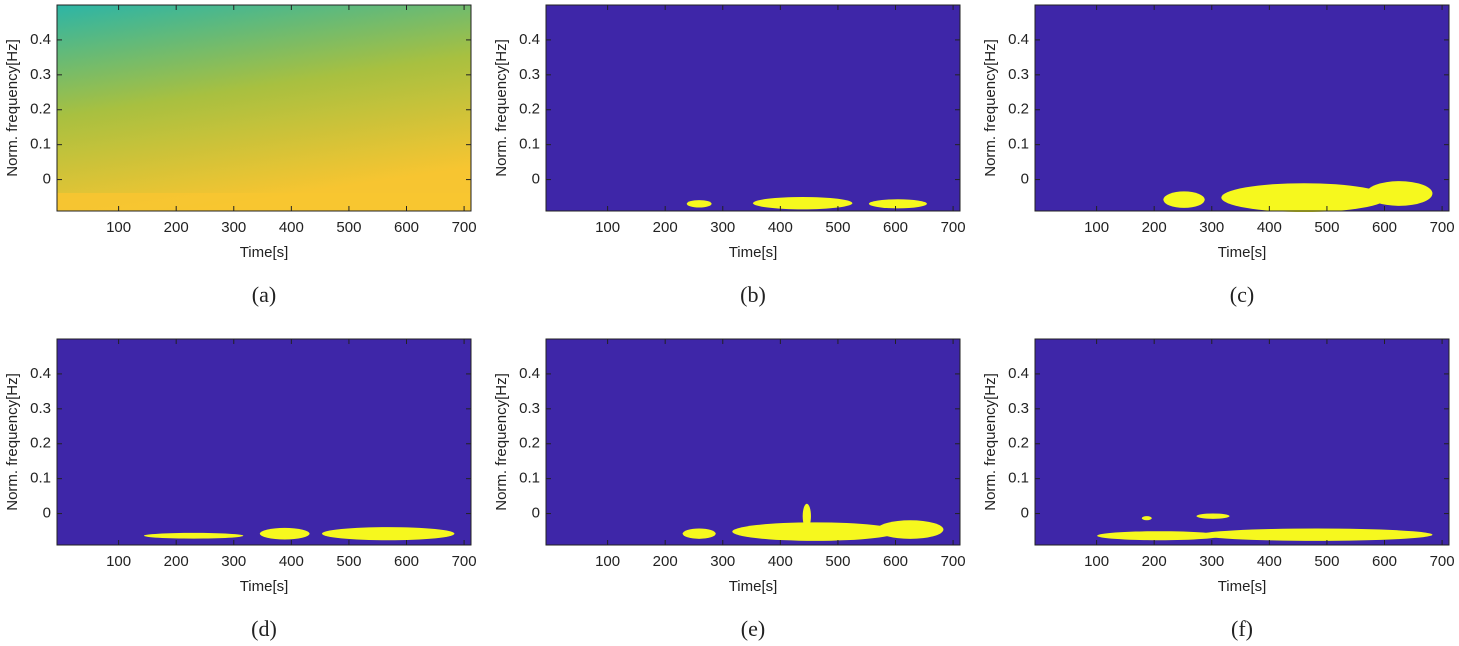 This screenshot has width=1459, height=646. I want to click on caption: (a), so click(264, 294).